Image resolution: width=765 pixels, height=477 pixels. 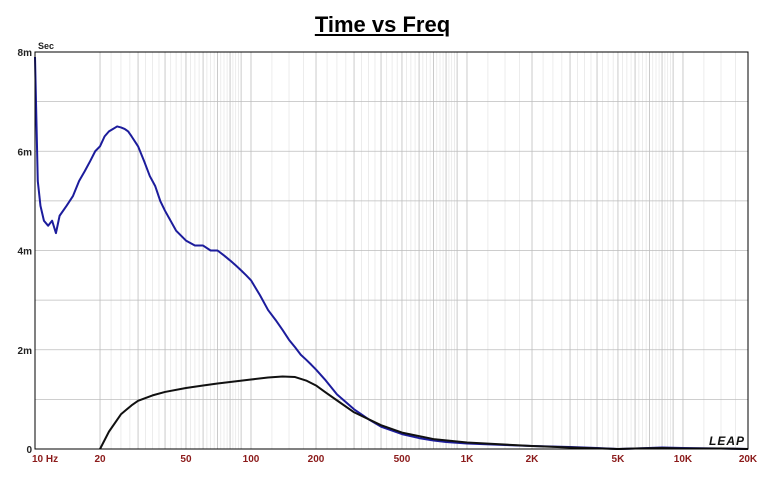 What do you see at coordinates (25, 53) in the screenshot?
I see `y-tick-label: 8m` at bounding box center [25, 53].